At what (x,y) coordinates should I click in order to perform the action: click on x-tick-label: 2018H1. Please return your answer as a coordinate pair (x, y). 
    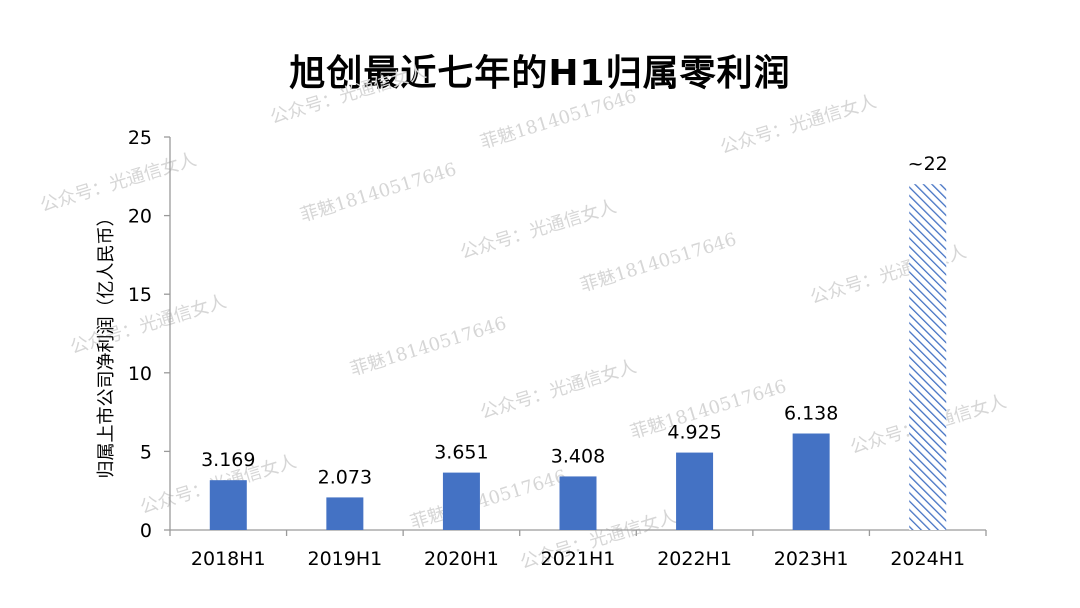
    Looking at the image, I should click on (228, 559).